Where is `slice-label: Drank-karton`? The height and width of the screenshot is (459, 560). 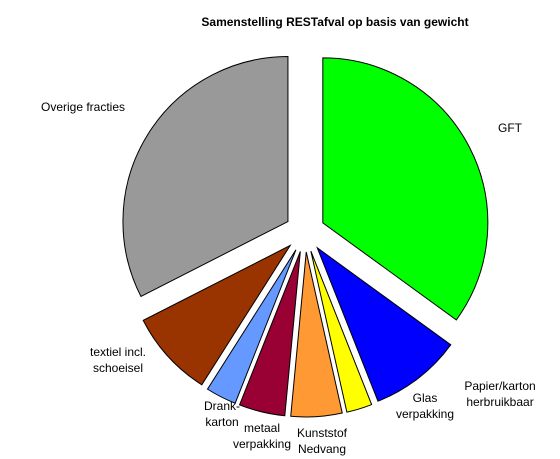 slice-label: Drank-karton is located at coordinates (222, 414).